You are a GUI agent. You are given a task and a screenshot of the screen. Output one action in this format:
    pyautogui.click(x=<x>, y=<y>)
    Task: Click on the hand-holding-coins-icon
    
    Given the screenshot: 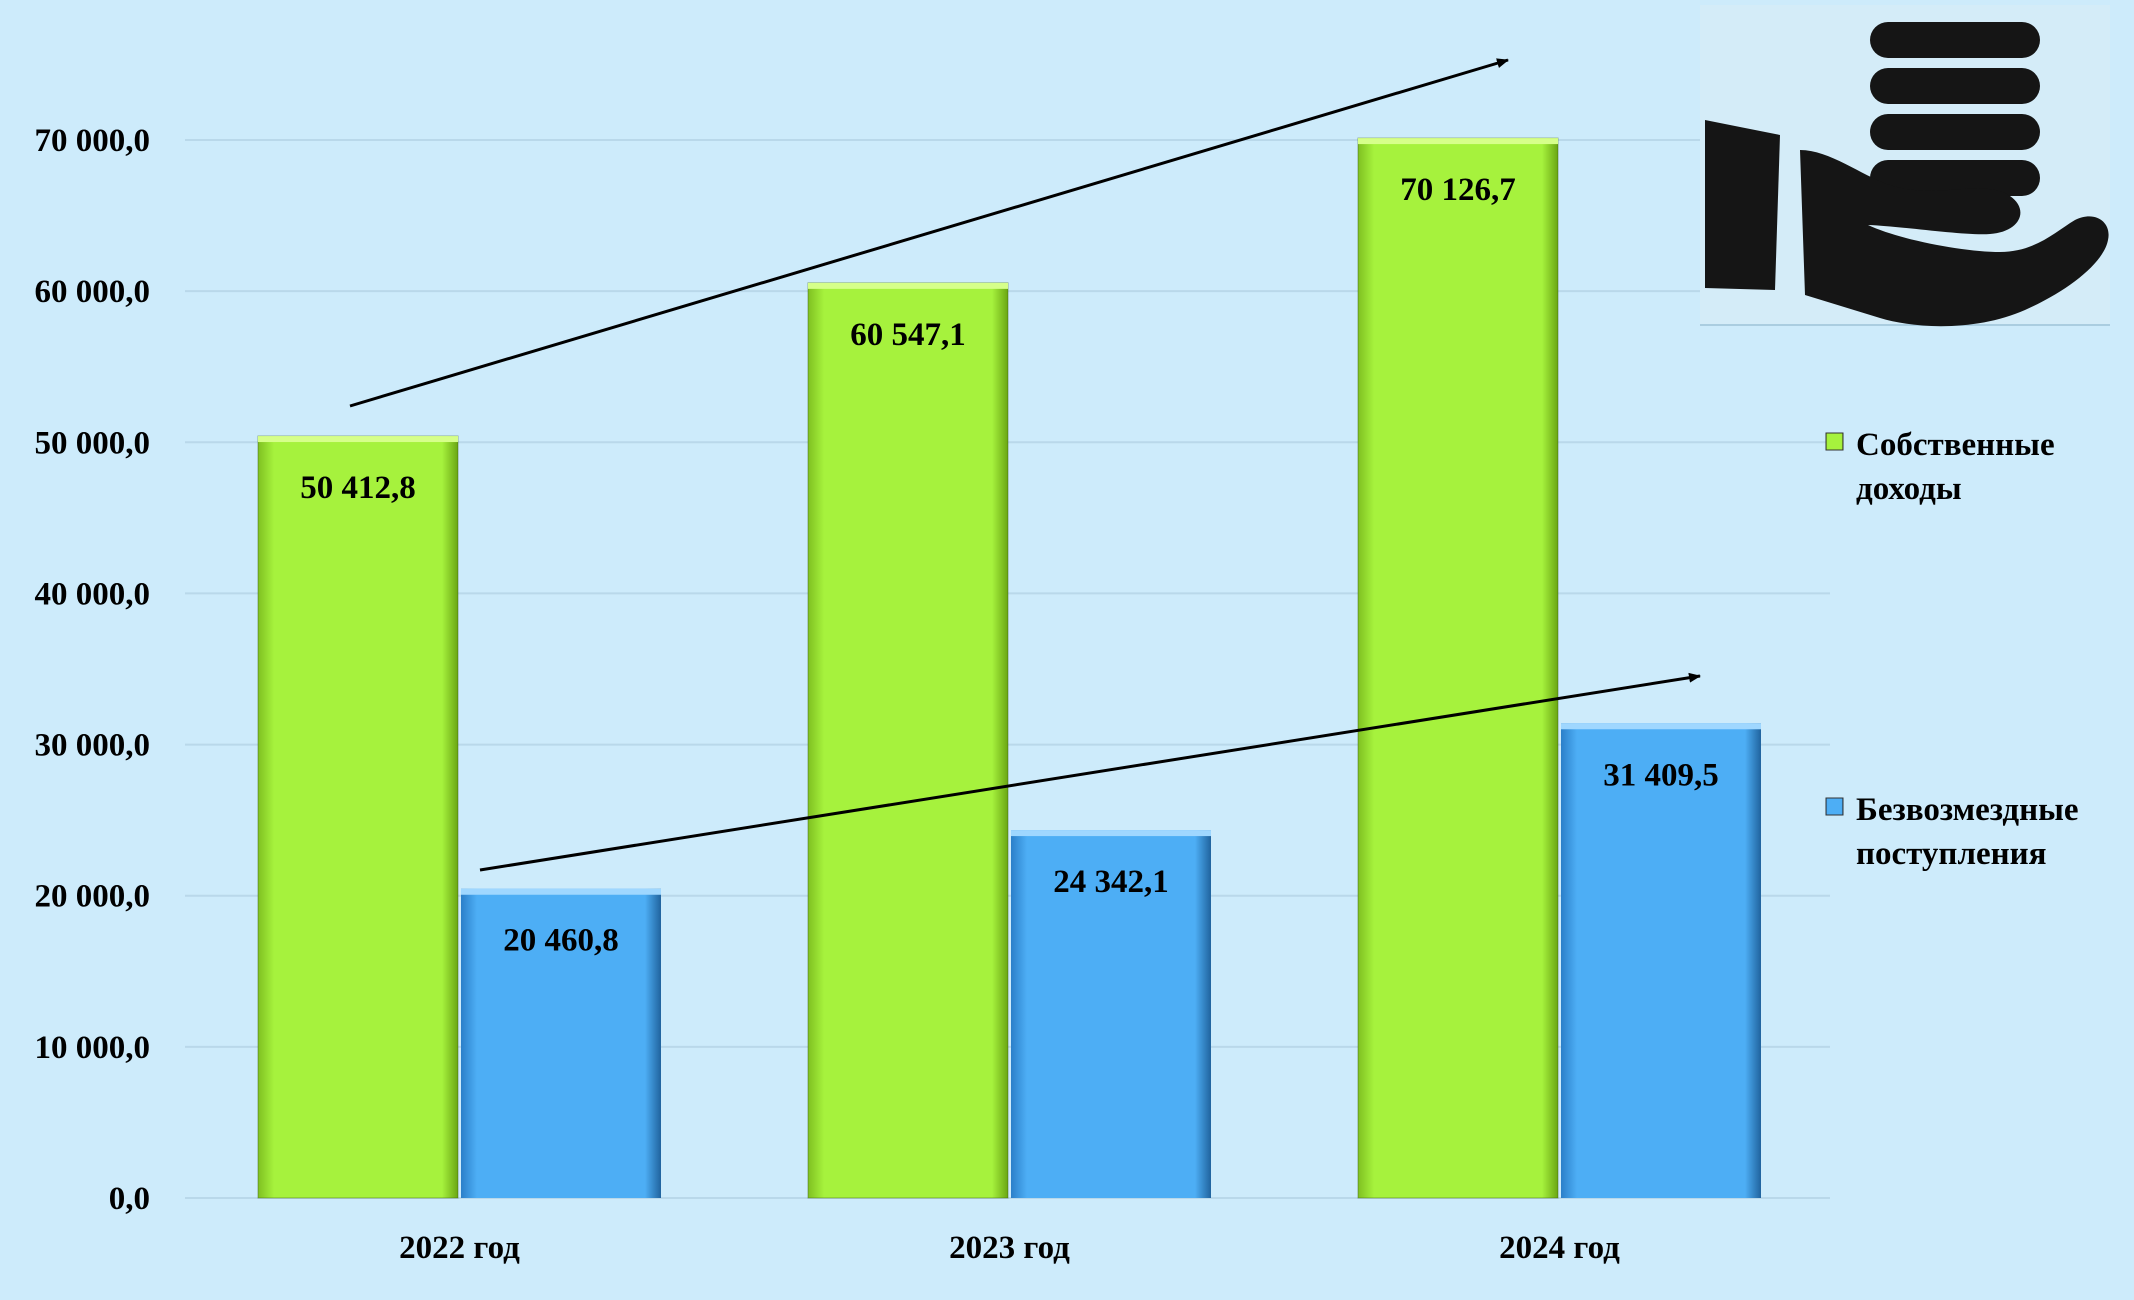 What is the action you would take?
    pyautogui.click(x=1905, y=166)
    